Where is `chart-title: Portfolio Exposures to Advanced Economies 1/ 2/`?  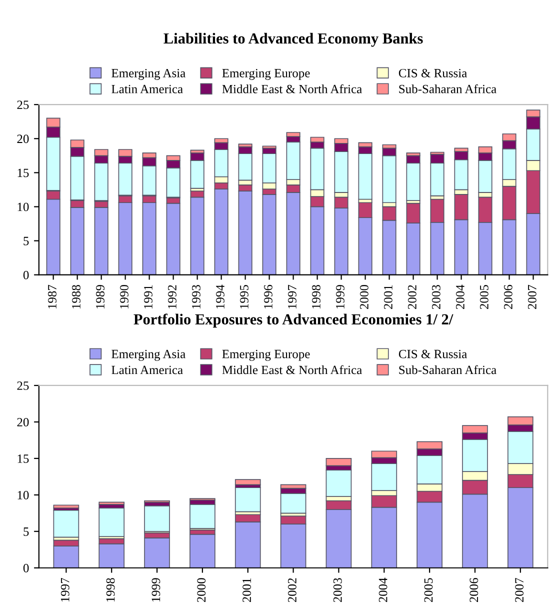 chart-title: Portfolio Exposures to Advanced Economies 1/ 2/ is located at coordinates (294, 321).